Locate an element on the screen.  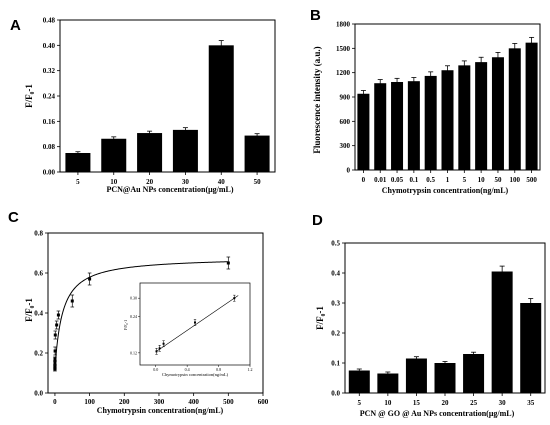
y-tick-label: 300 is located at coordinates (345, 146).